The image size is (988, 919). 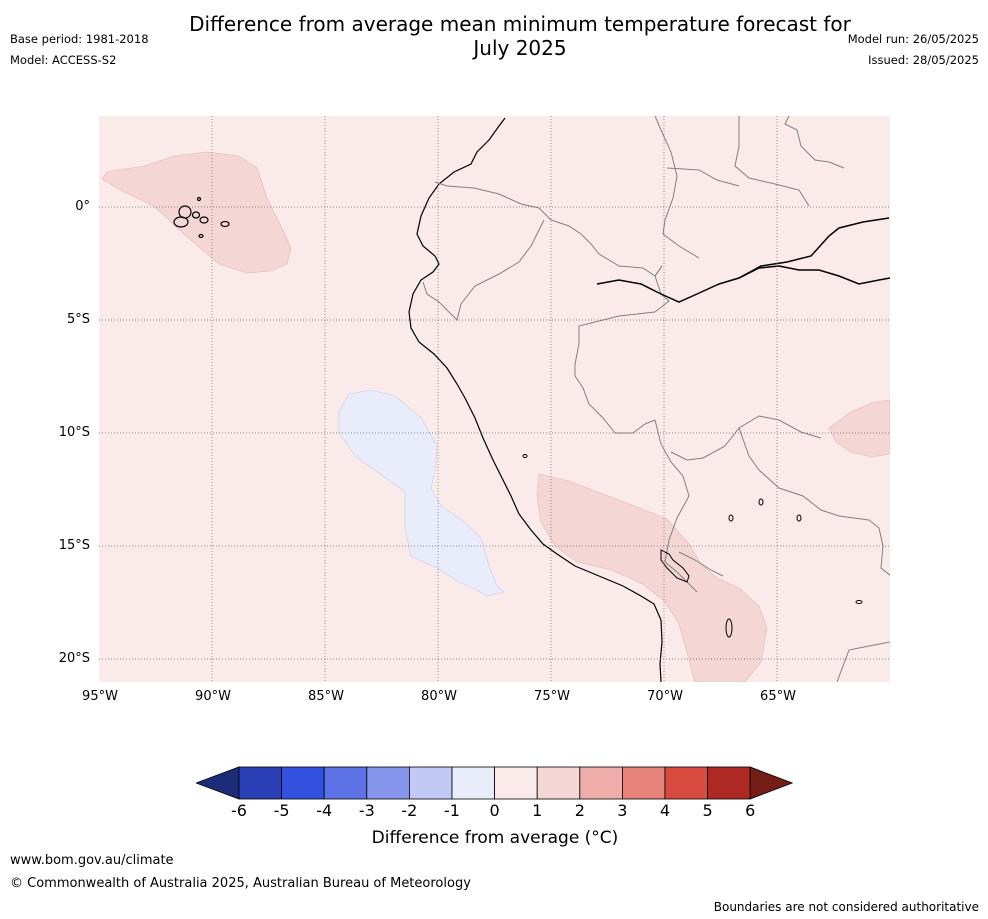 I want to click on colorbar-tick-label: 2, so click(x=579, y=810).